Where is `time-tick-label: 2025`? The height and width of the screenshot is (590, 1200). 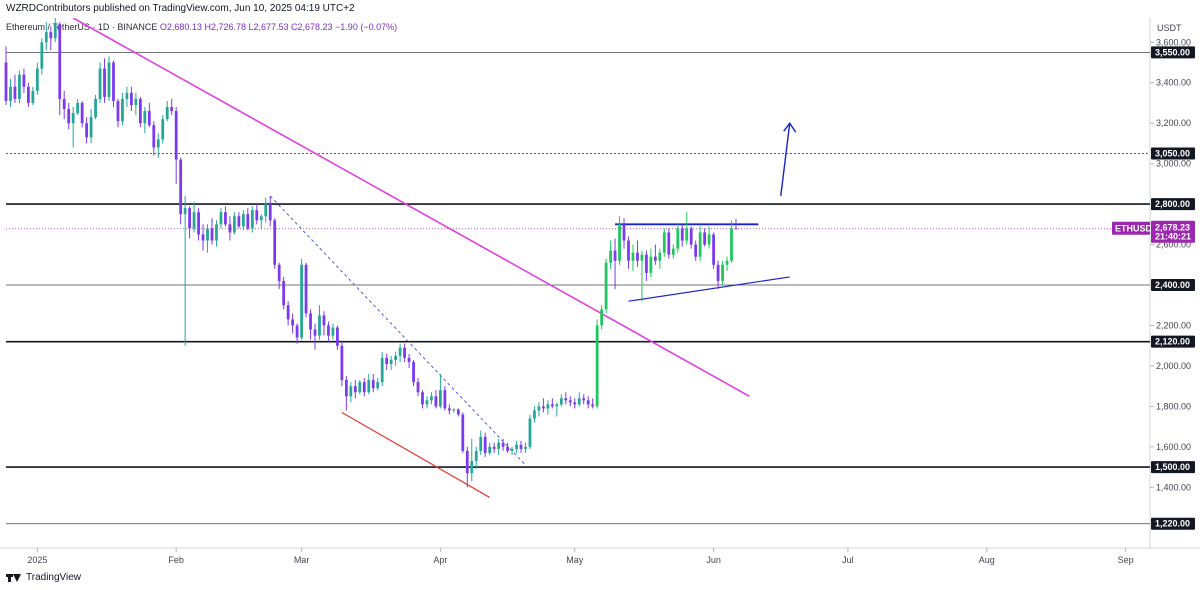
time-tick-label: 2025 is located at coordinates (37, 560).